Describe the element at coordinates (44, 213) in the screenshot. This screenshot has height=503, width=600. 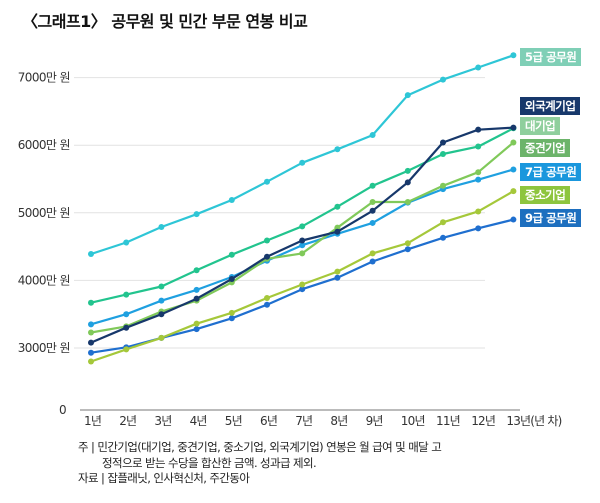
I see `y-tick-label: 5000만 원` at that location.